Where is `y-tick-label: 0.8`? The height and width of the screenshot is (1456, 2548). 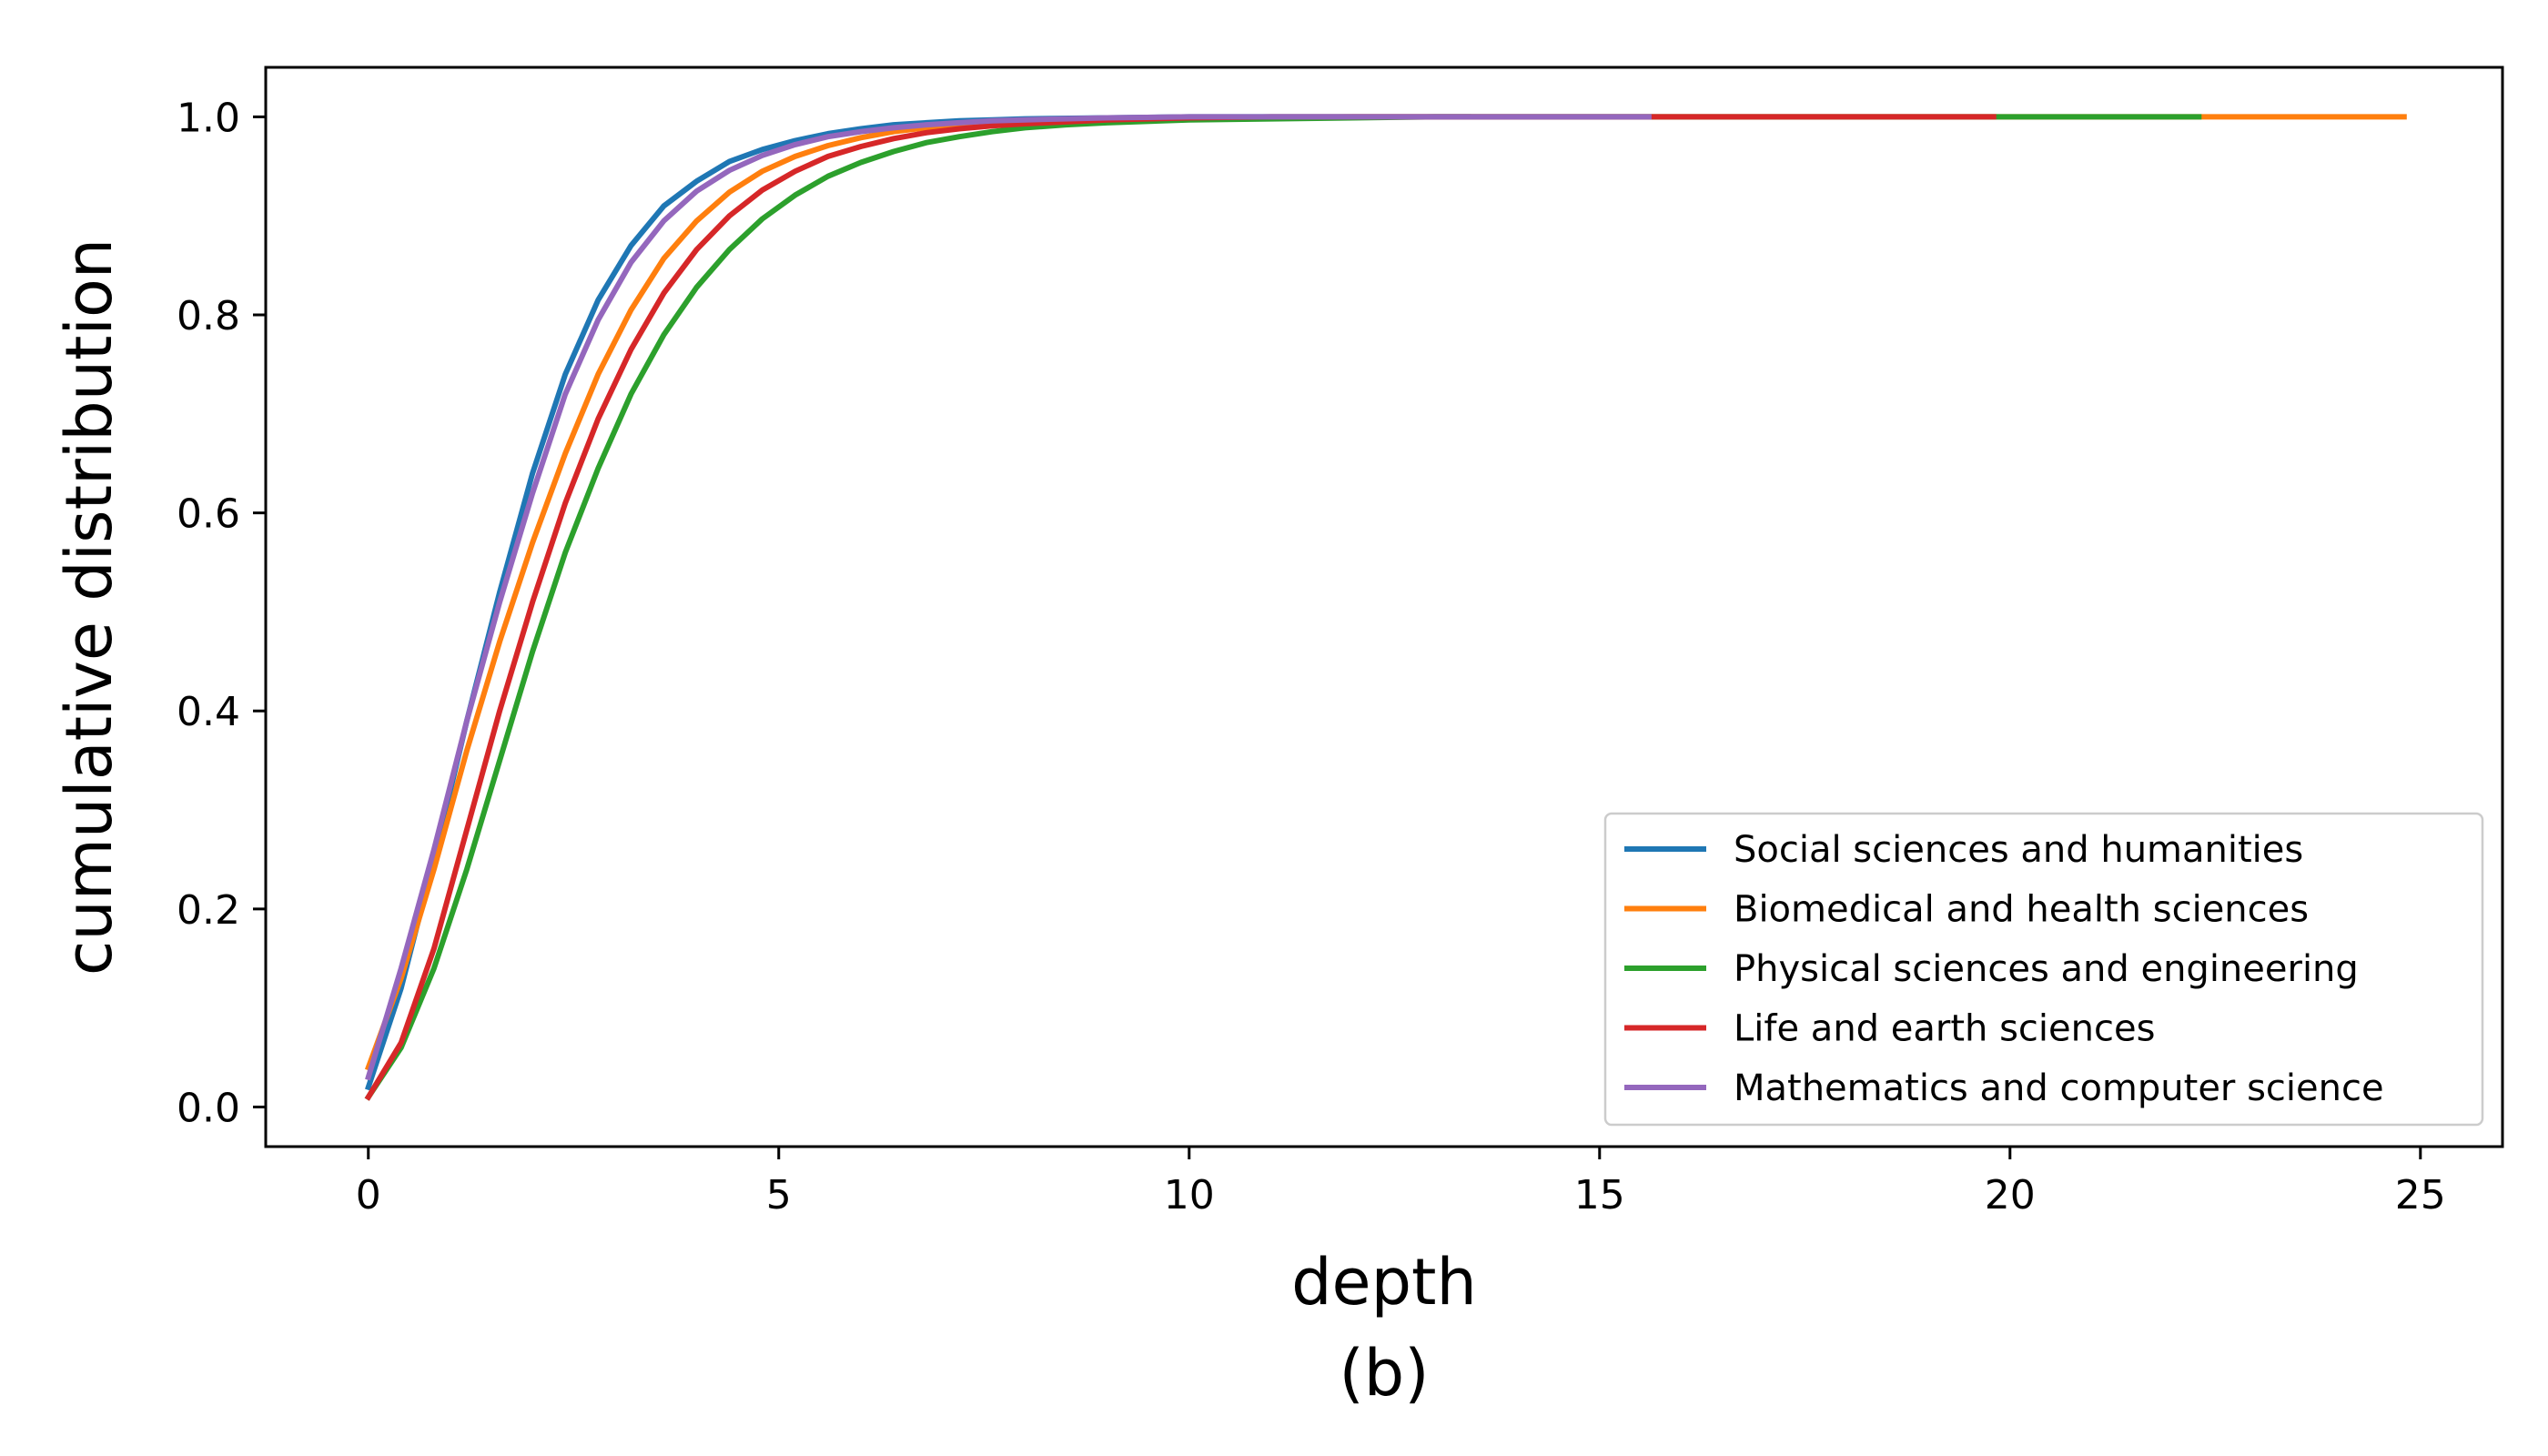 y-tick-label: 0.8 is located at coordinates (209, 316).